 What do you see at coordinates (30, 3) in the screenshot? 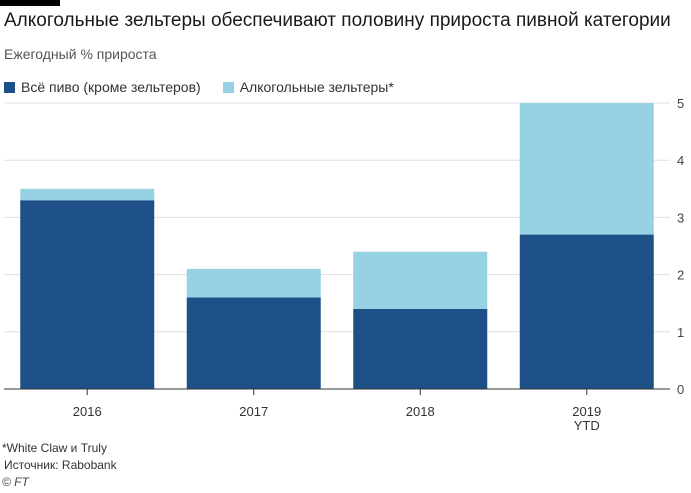
I see `brand-bar` at bounding box center [30, 3].